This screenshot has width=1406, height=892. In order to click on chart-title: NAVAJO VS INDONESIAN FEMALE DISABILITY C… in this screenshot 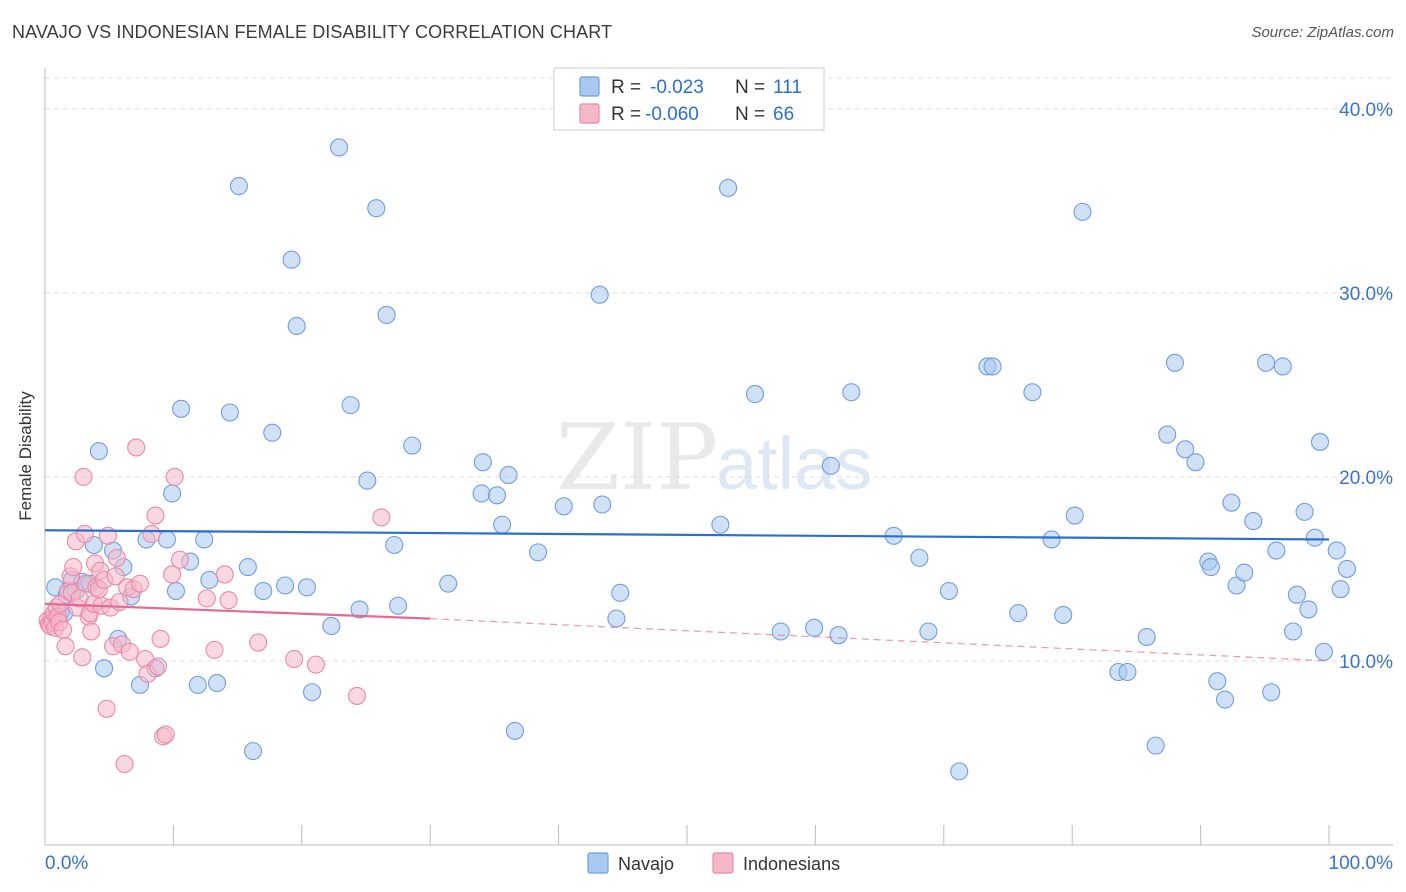, I will do `click(312, 32)`.